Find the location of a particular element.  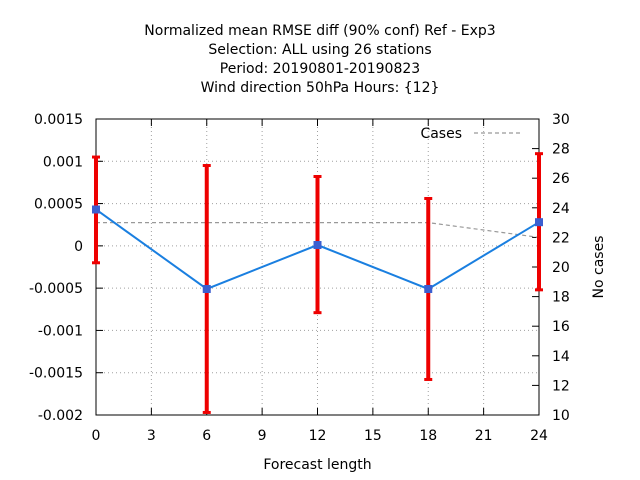

x-tick-label: 3 is located at coordinates (151, 436).